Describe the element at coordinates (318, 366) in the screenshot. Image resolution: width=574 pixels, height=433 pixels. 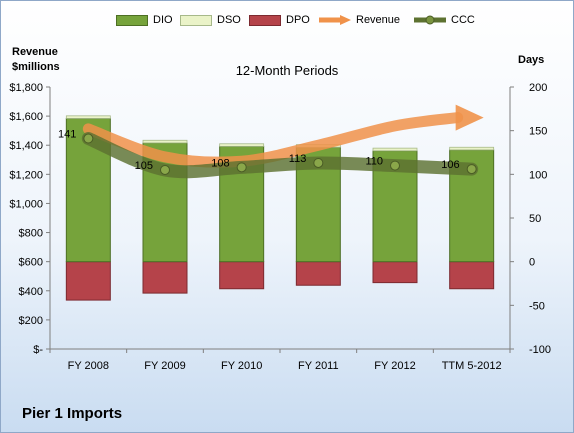
I see `x-tick-label: FY 2011` at that location.